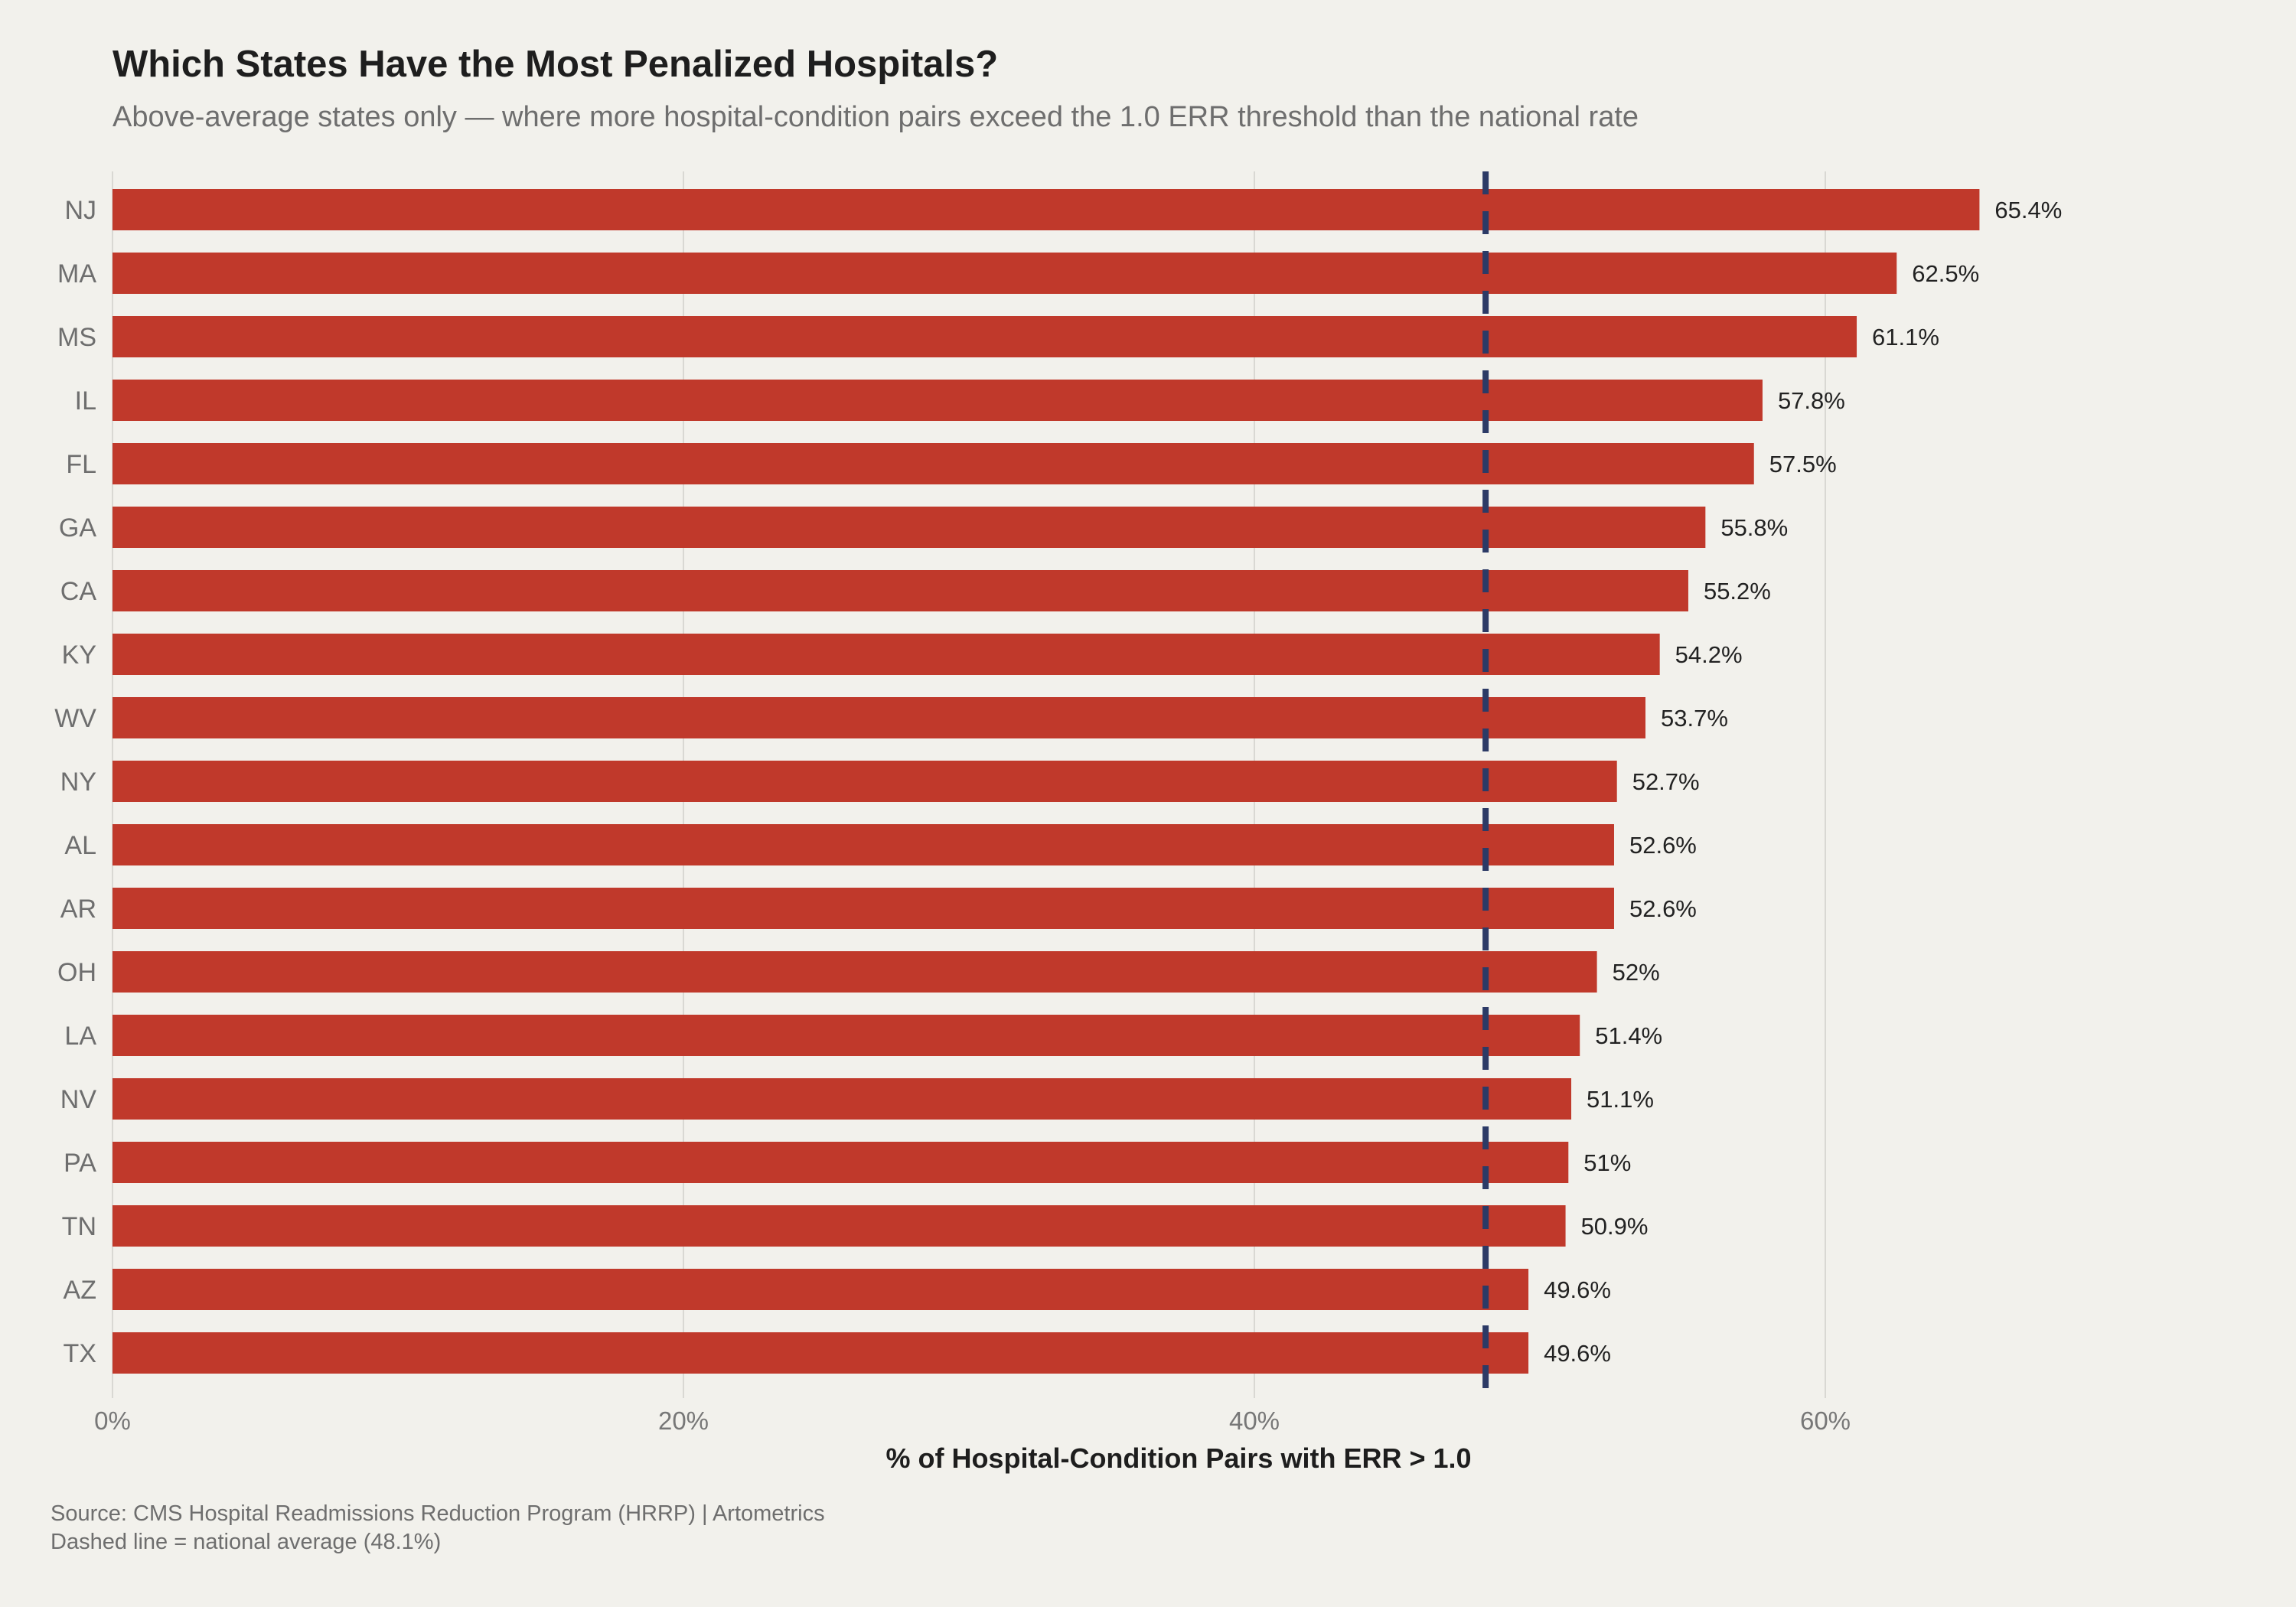 The height and width of the screenshot is (1607, 2296). Describe the element at coordinates (1615, 1226) in the screenshot. I see `data-label: 50.9%` at that location.